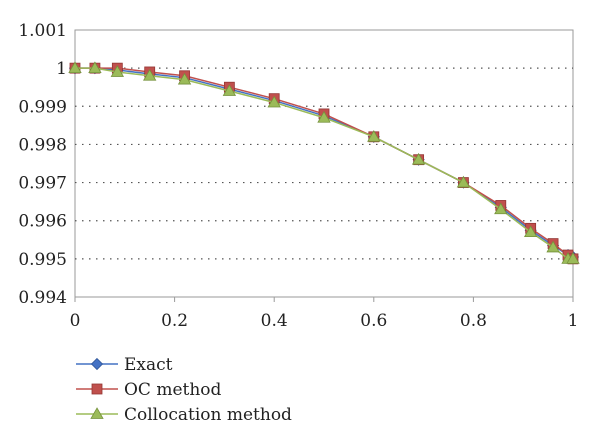  I want to click on x-tick-label: 0.2, so click(174, 321).